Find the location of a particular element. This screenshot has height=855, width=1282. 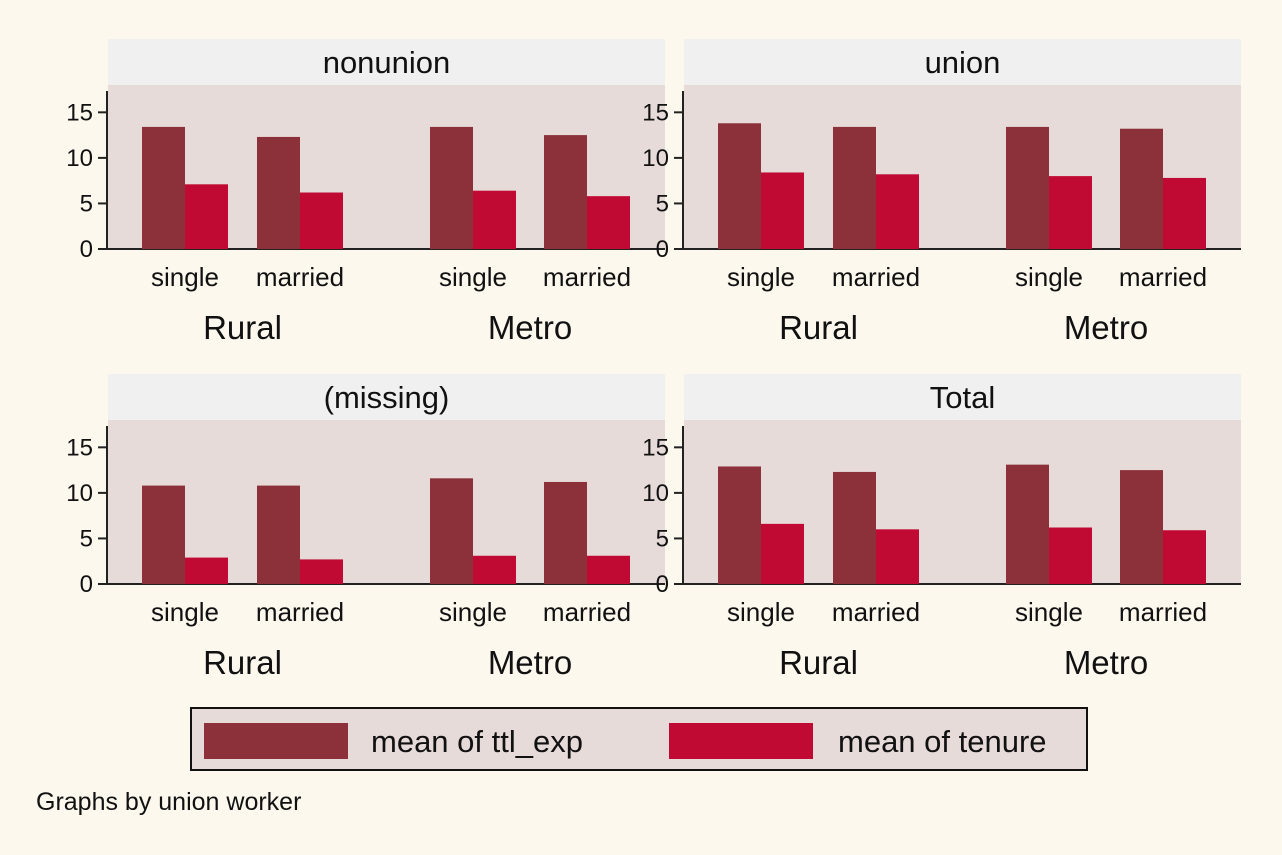

bar-total-2-ttl-exp is located at coordinates (1027, 524).